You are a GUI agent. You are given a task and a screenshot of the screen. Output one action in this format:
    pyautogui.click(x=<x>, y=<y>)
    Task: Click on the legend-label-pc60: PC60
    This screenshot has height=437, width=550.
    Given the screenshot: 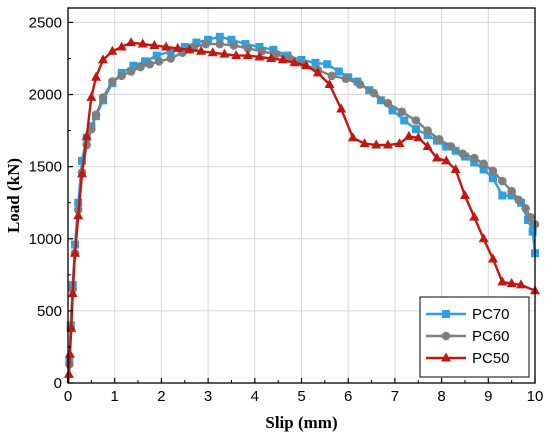 What is the action you would take?
    pyautogui.click(x=491, y=336)
    